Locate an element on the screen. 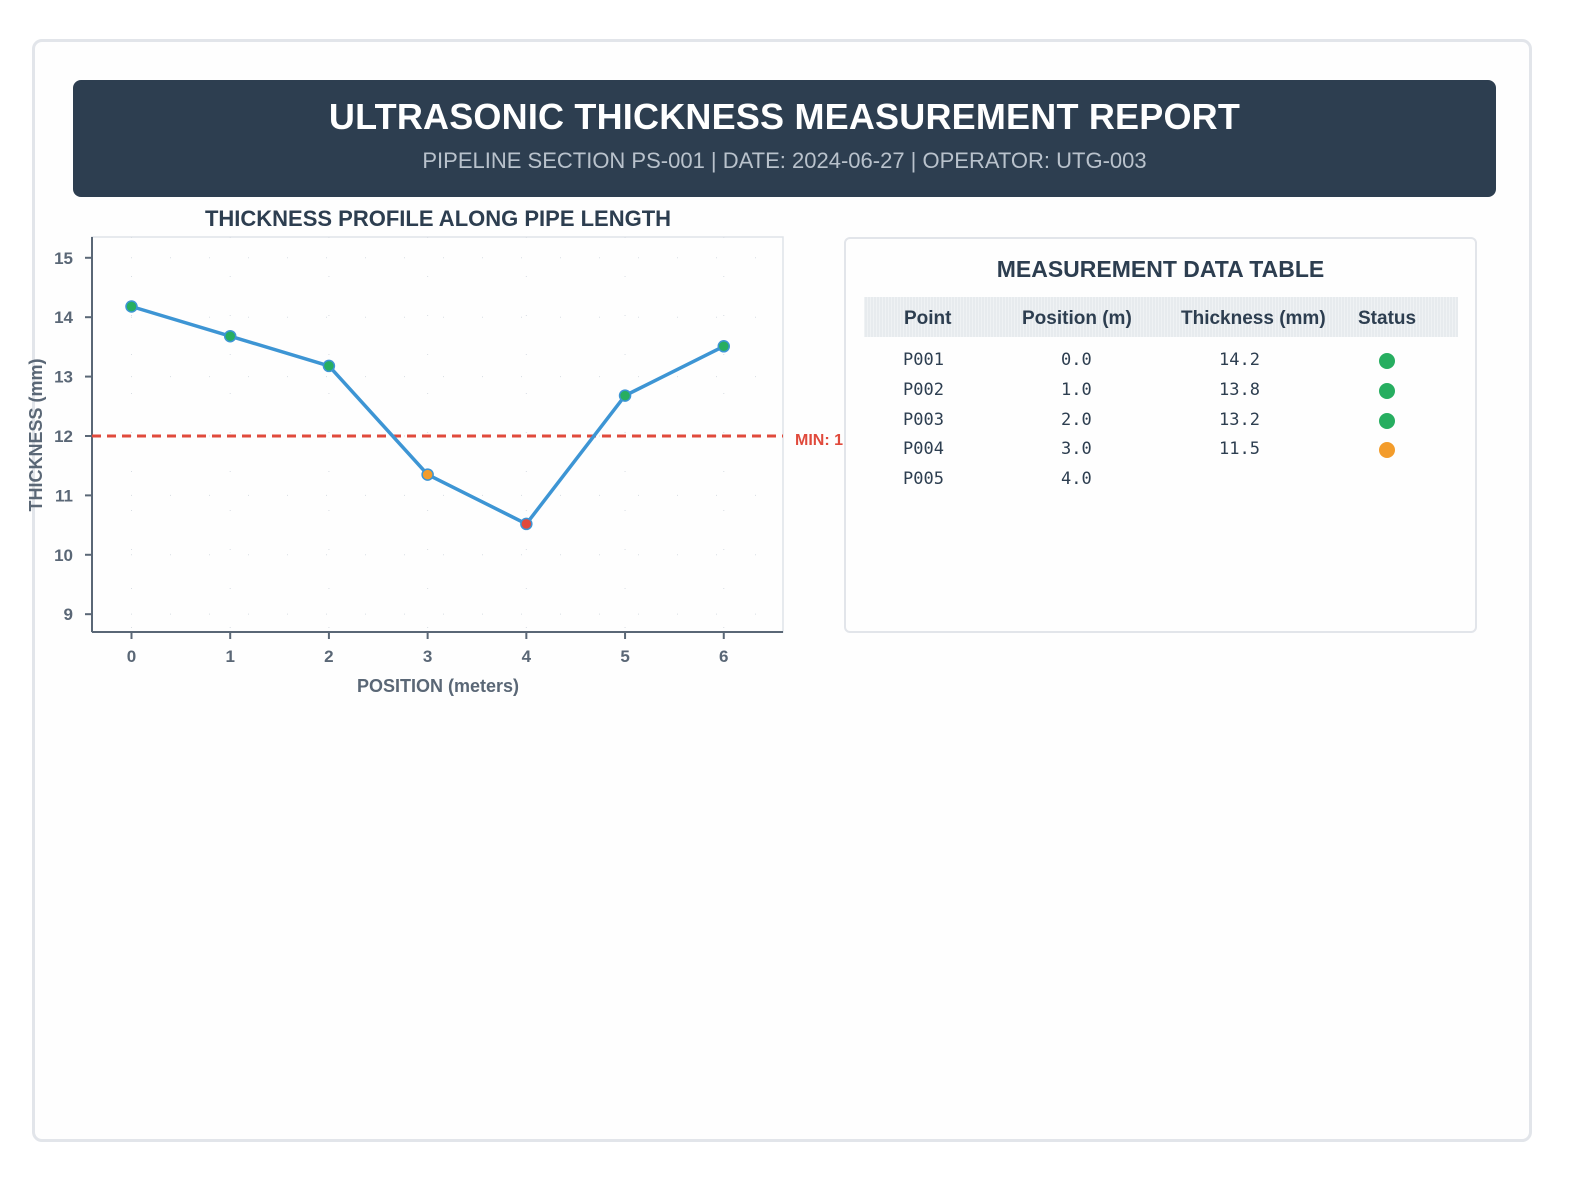 The height and width of the screenshot is (1192, 1586). y-axis-label: THICKNESS (mm) is located at coordinates (36, 434).